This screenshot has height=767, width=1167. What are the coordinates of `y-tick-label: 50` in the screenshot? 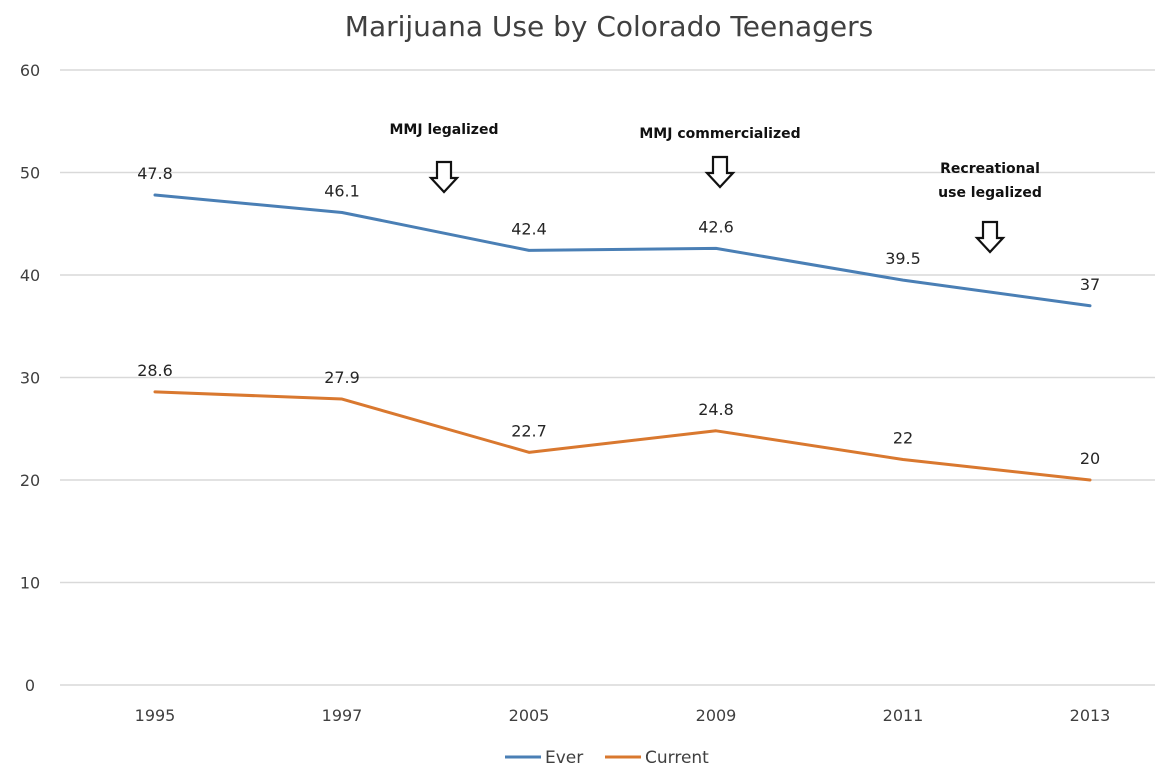 It's located at (30, 173).